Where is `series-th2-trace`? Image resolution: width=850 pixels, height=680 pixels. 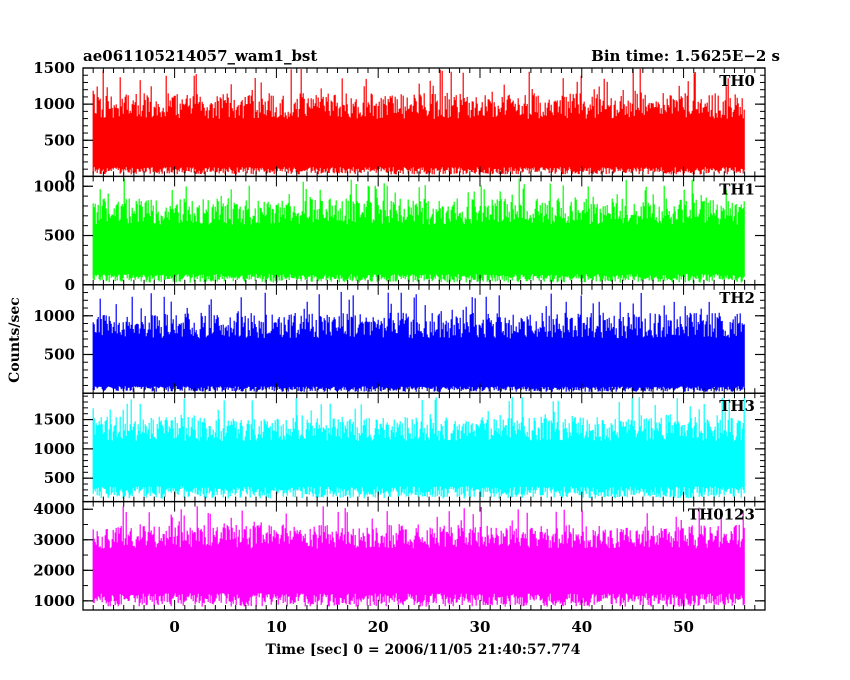
series-th2-trace is located at coordinates (418, 341).